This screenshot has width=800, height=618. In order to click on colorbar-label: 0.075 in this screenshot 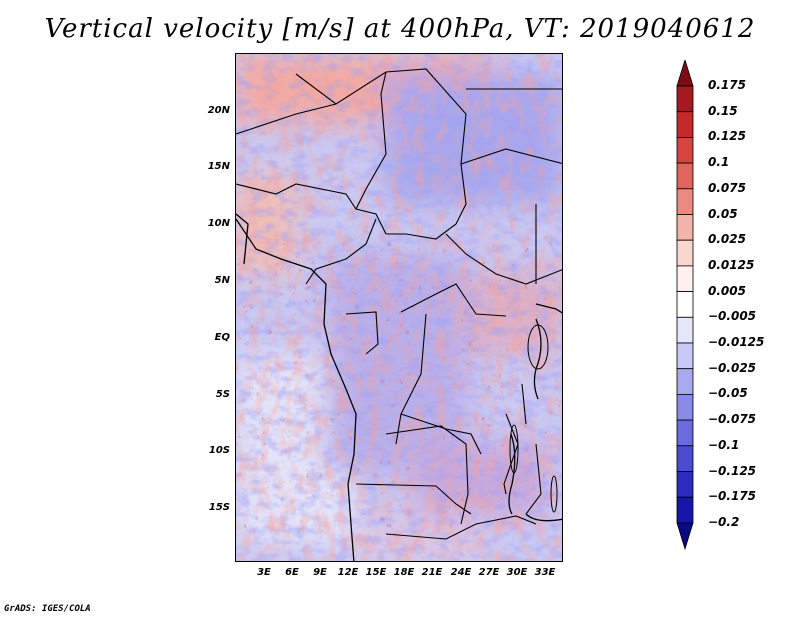, I will do `click(727, 187)`.